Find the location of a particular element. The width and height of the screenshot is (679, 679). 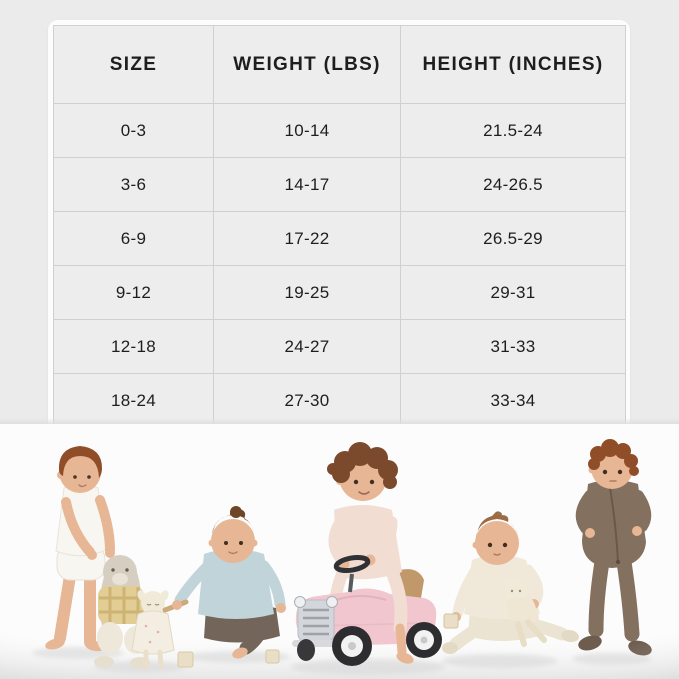

table-cell: 12-18 is located at coordinates (133, 346).